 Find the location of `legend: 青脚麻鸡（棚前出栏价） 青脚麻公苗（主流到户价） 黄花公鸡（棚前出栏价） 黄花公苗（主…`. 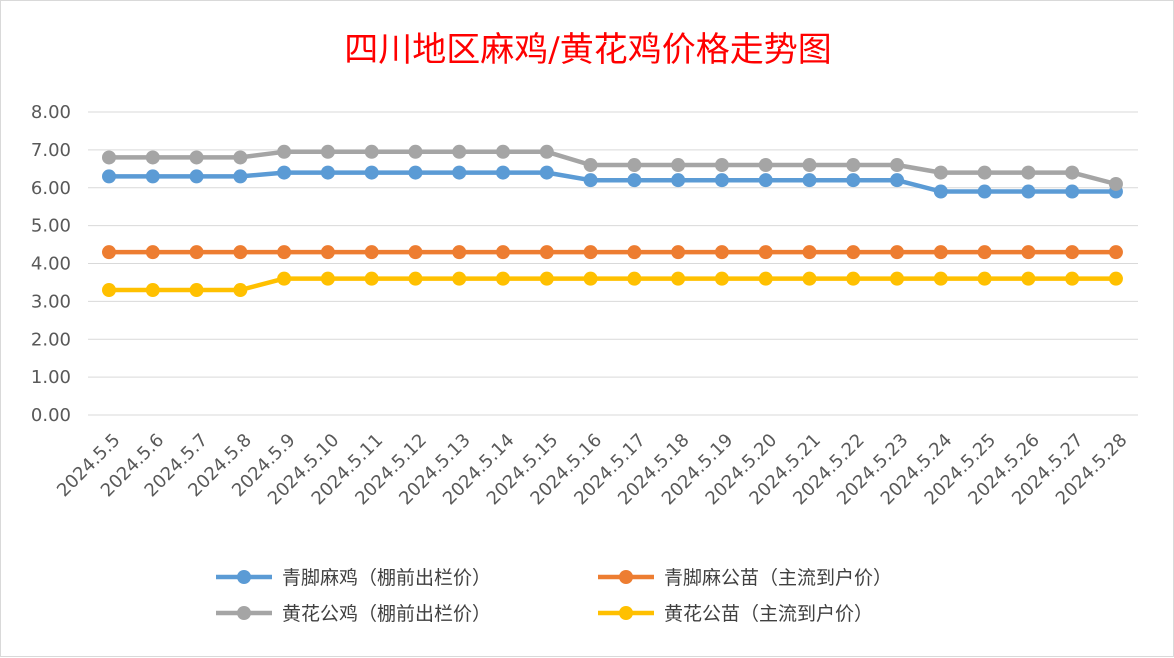

legend: 青脚麻鸡（棚前出栏价） 青脚麻公苗（主流到户价） 黄花公鸡（棚前出栏价） 黄花公苗（主… is located at coordinates (554, 596).